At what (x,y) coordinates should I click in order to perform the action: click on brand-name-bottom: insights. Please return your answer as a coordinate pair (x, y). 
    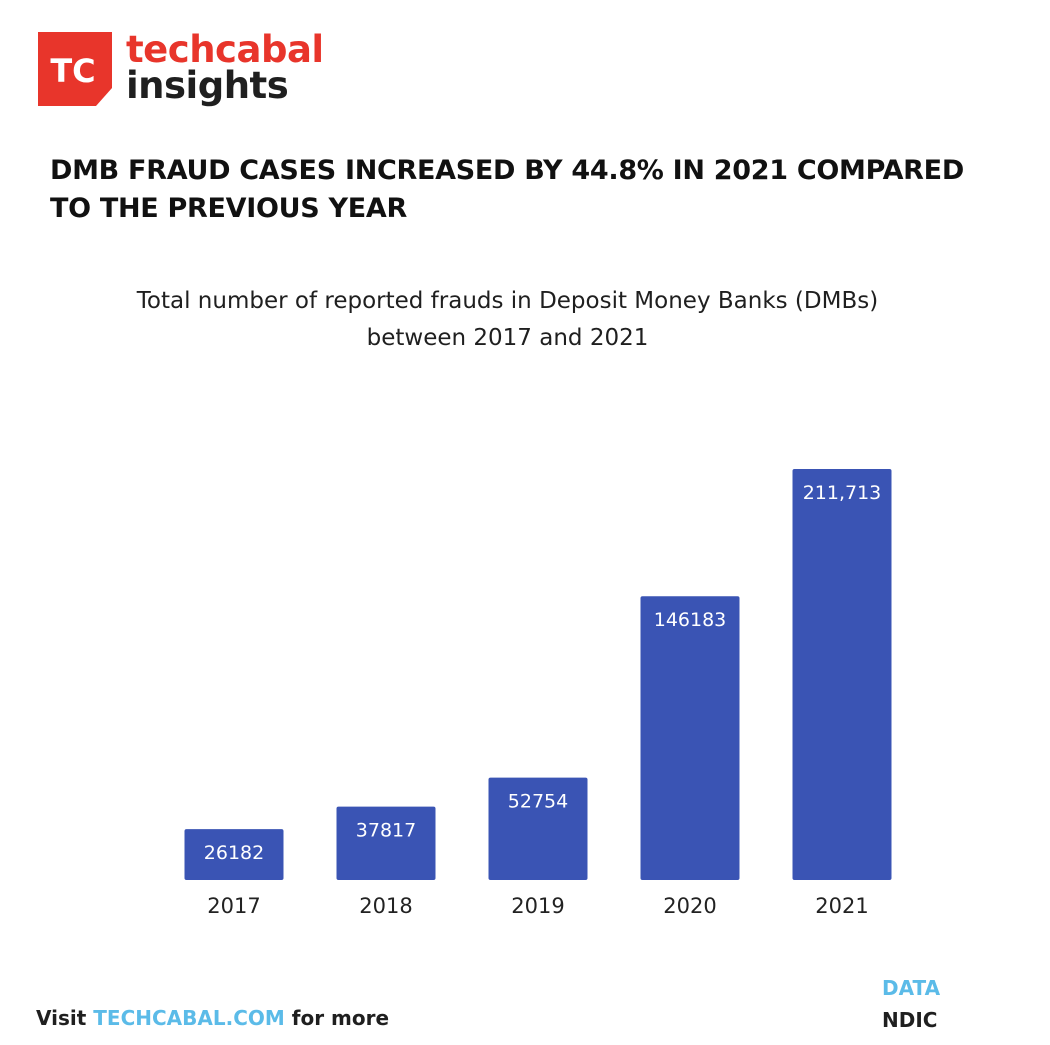
    Looking at the image, I should click on (207, 85).